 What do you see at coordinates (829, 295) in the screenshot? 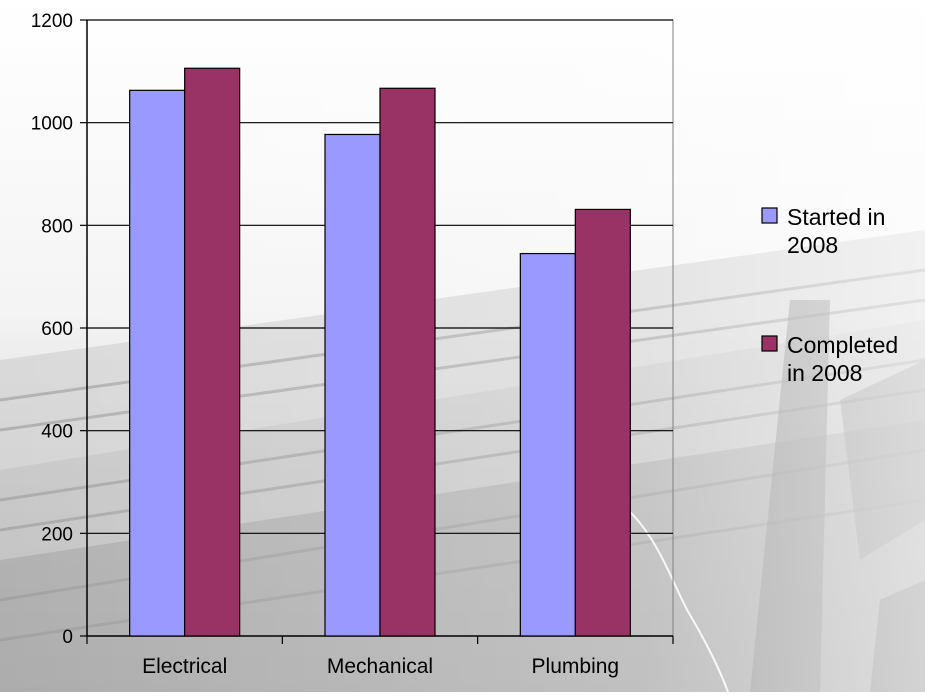
I see `legend: Started in 2008 Completed in 2008` at bounding box center [829, 295].